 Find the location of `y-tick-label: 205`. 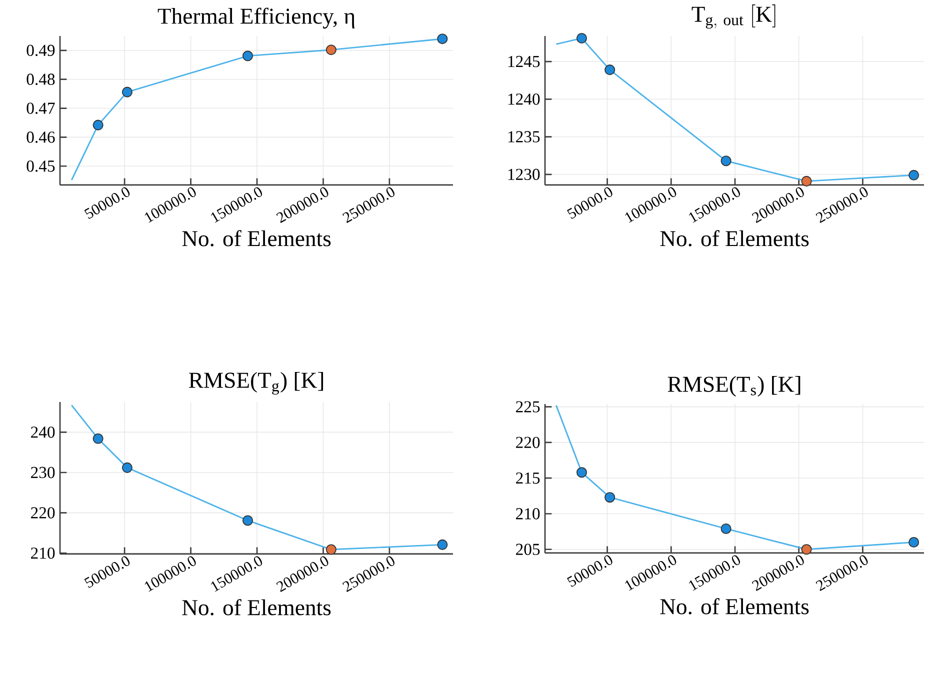

y-tick-label: 205 is located at coordinates (528, 550).